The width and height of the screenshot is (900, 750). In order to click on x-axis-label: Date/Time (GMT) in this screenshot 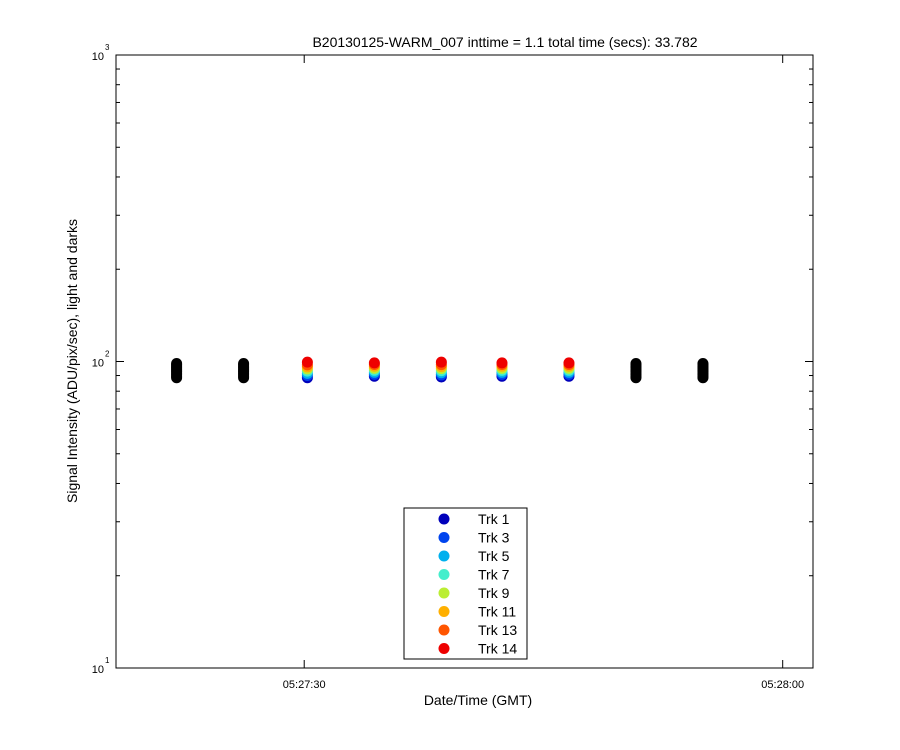, I will do `click(478, 700)`.